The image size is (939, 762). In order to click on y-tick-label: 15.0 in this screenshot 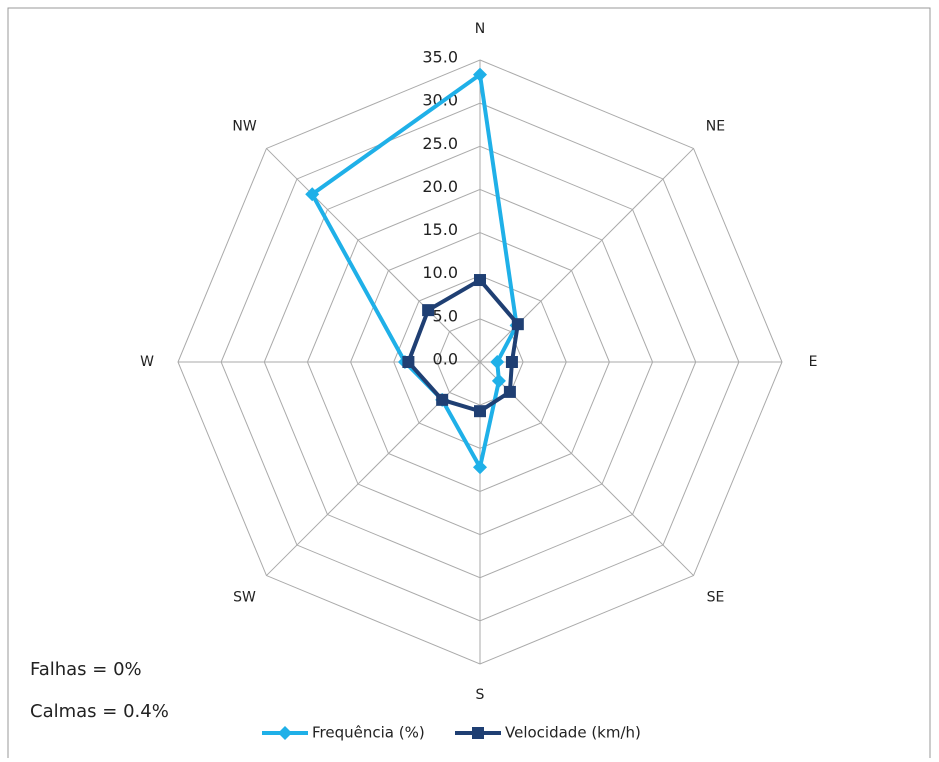, I will do `click(440, 229)`.